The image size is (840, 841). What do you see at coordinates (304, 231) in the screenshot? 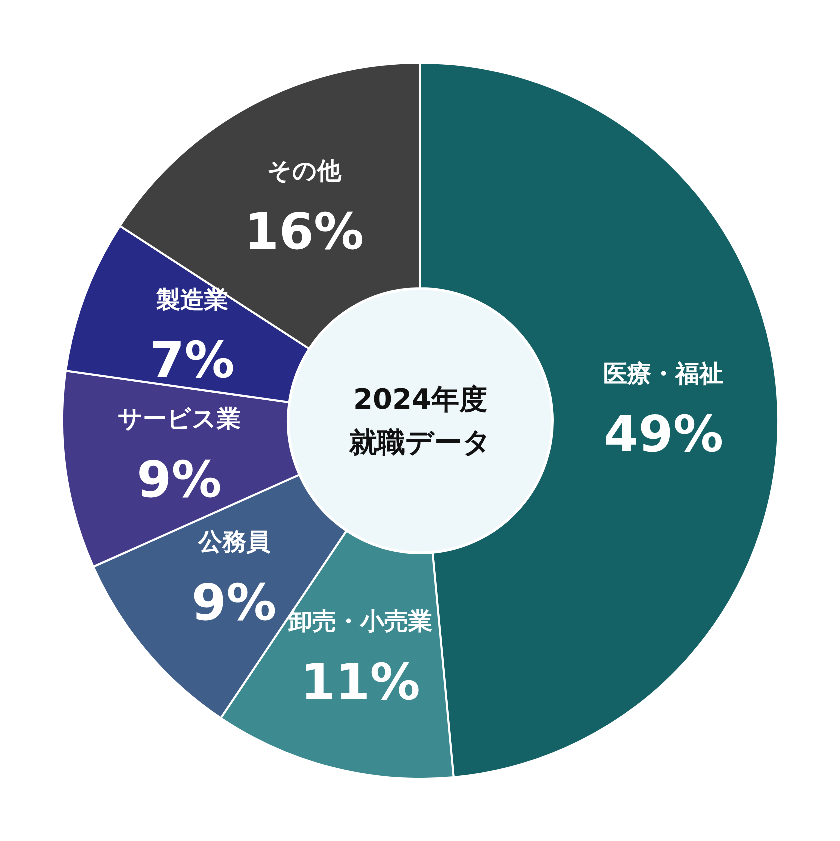
I see `data-label: 16%` at bounding box center [304, 231].